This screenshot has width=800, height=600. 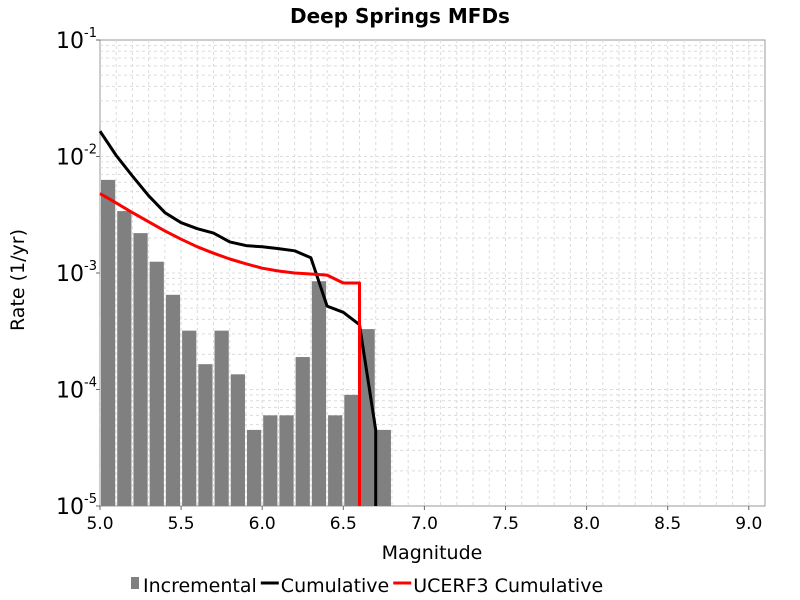 I want to click on legend-label-ucerf3-cumulative: UCERF3 Cumulative, so click(x=508, y=586).